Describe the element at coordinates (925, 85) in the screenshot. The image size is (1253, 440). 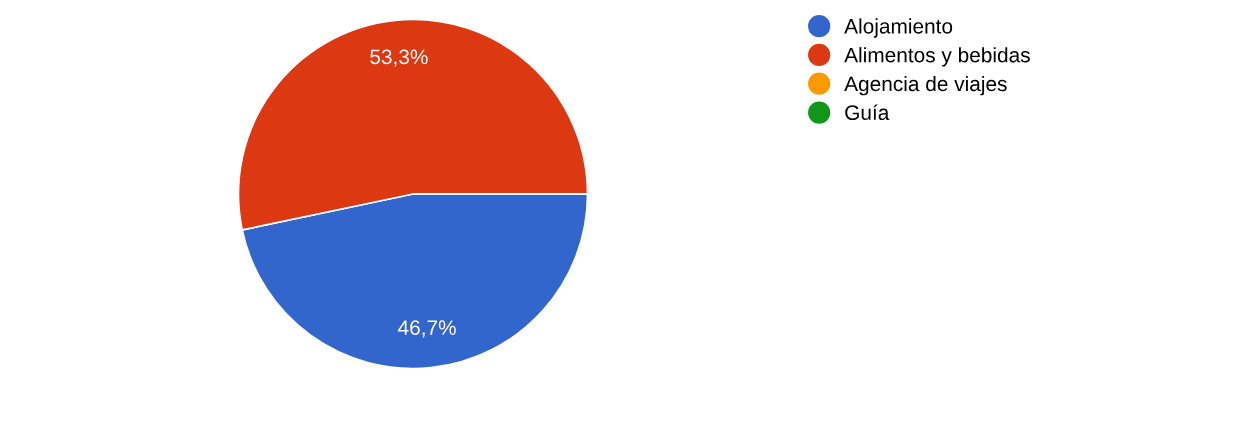
I see `legend-label: Agencia de viajes` at that location.